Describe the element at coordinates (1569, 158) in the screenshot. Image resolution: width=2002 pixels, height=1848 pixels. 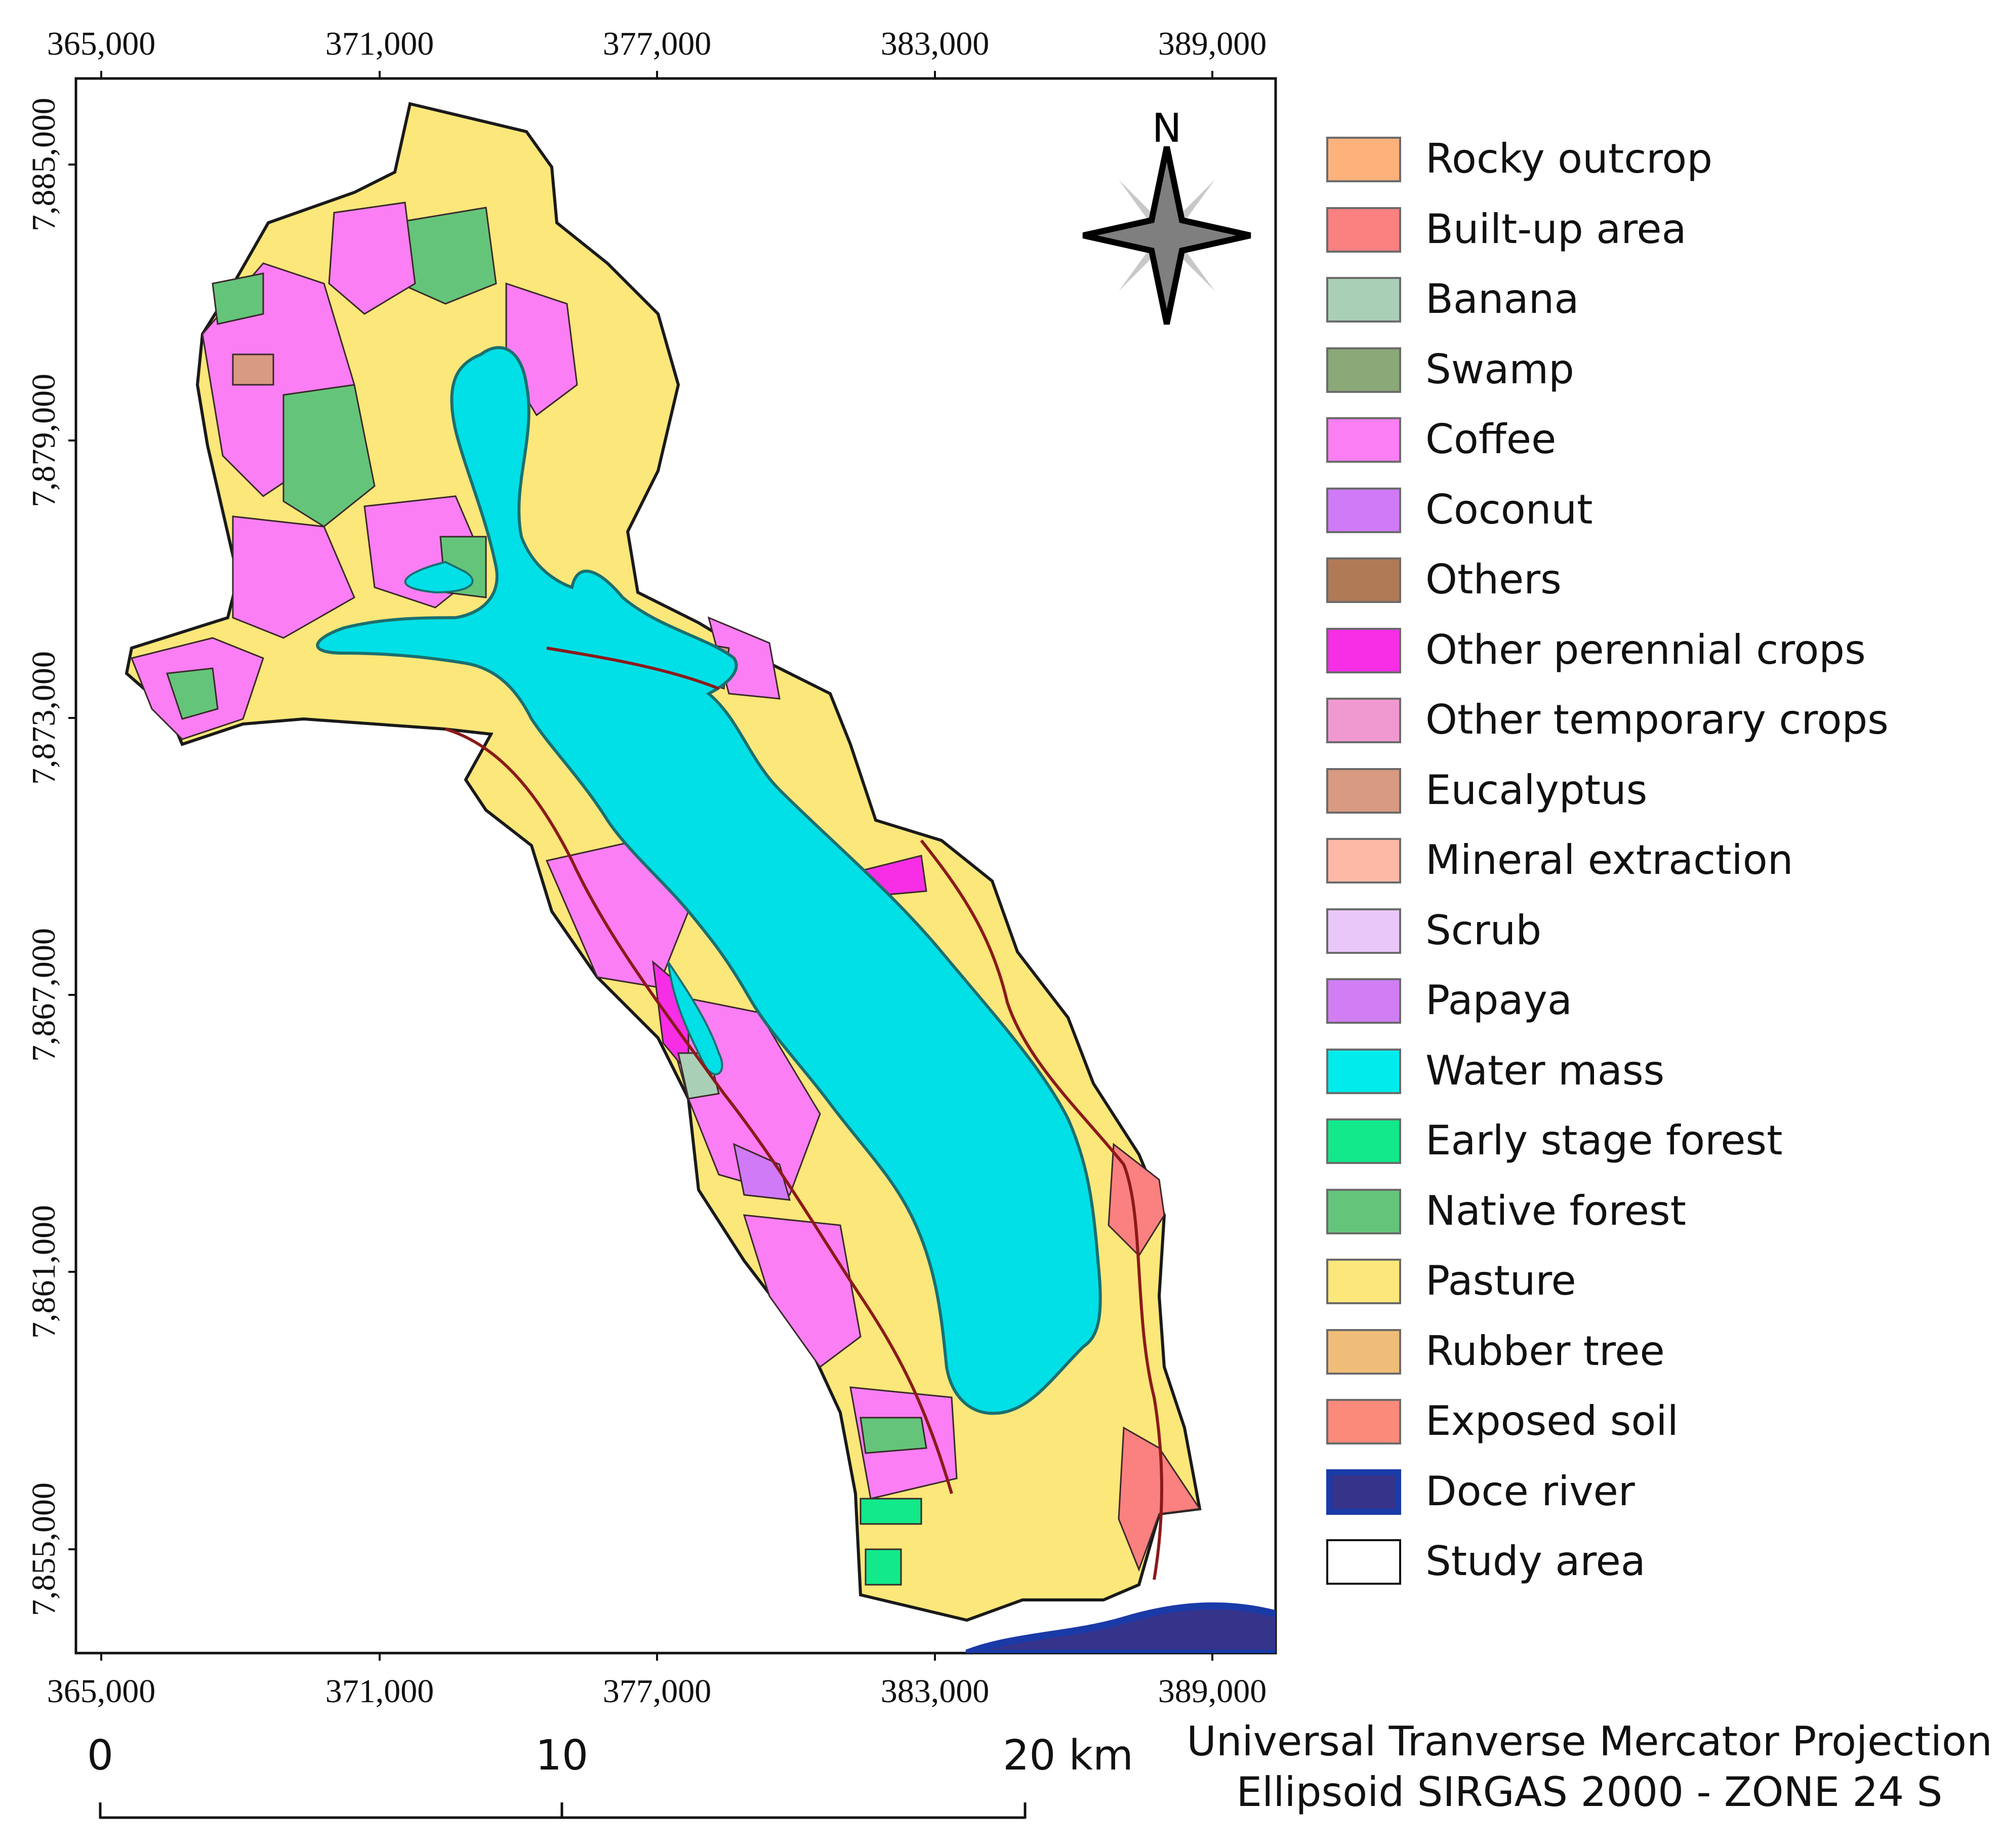
I see `legend-label: Rocky outcrop` at that location.